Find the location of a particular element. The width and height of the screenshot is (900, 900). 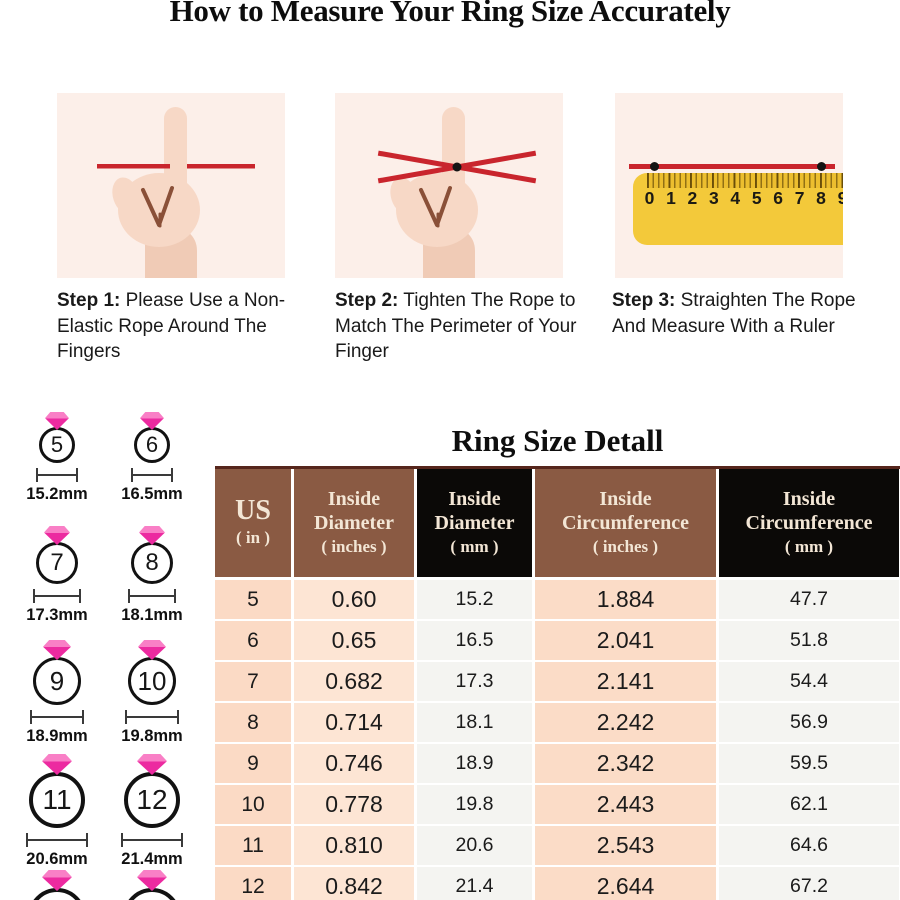

header-line: ( in ) is located at coordinates (253, 537).